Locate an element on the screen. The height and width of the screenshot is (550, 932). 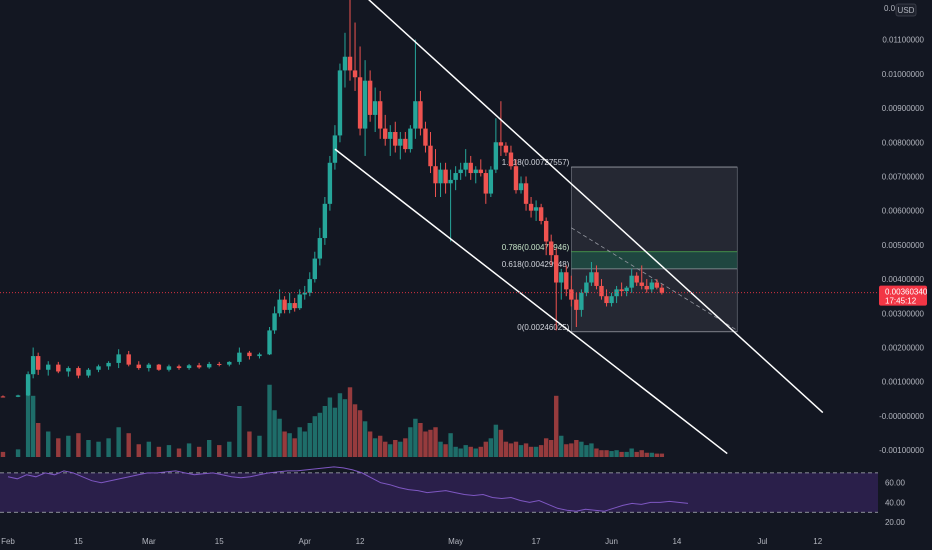
price-tick-label: 0.00900000 is located at coordinates (903, 108).